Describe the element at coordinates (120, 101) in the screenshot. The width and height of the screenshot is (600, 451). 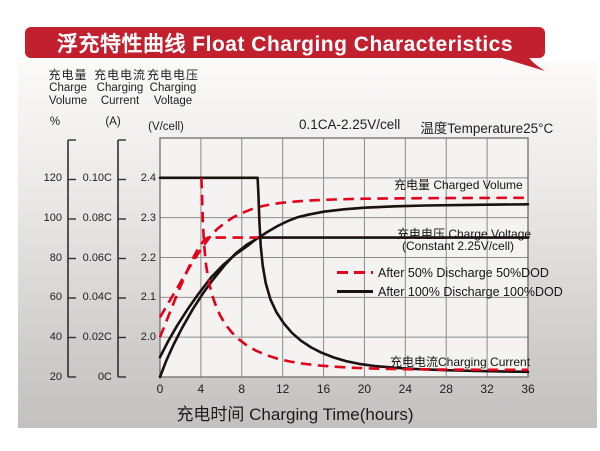
I see `axis-header-en: Current` at that location.